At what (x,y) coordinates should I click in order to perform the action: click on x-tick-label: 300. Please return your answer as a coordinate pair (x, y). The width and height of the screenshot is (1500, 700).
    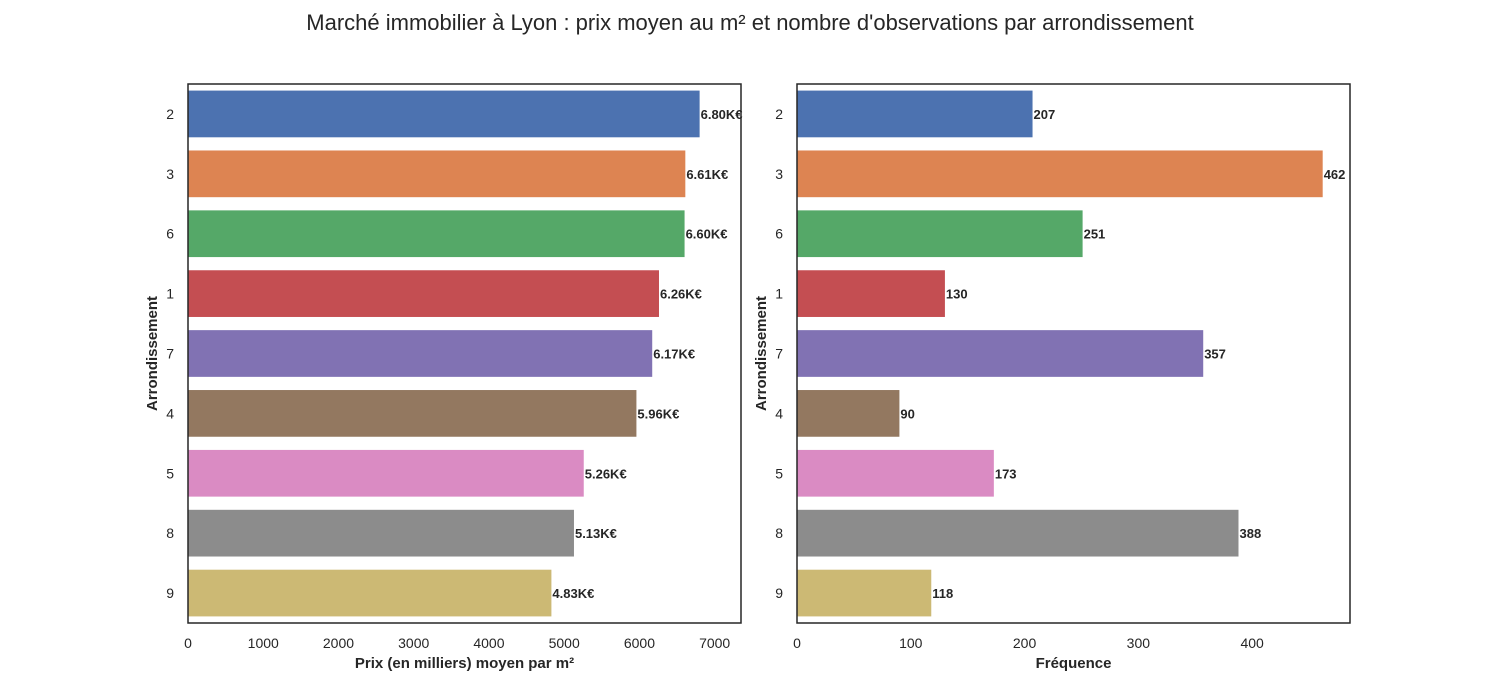
    Looking at the image, I should click on (1139, 643).